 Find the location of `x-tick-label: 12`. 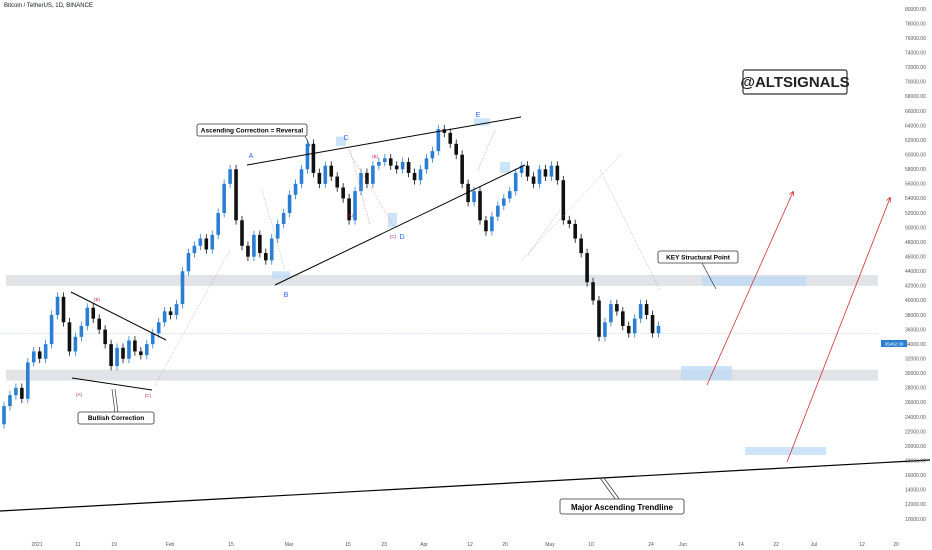

x-tick-label: 12 is located at coordinates (470, 545).